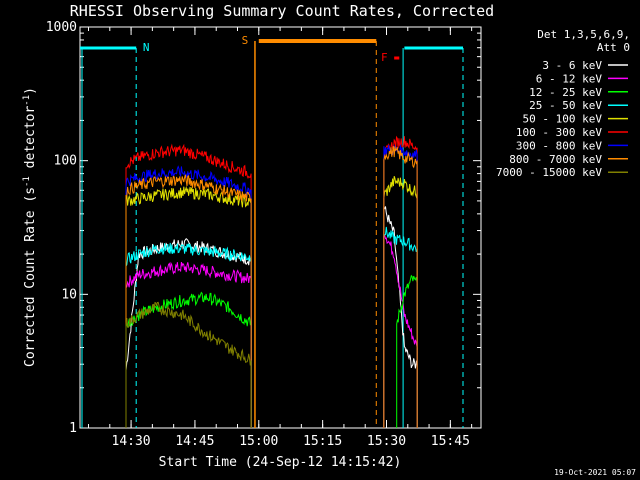  Describe the element at coordinates (569, 78) in the screenshot. I see `legend-item-6-12-kev-label: 6 - 12 keV` at that location.